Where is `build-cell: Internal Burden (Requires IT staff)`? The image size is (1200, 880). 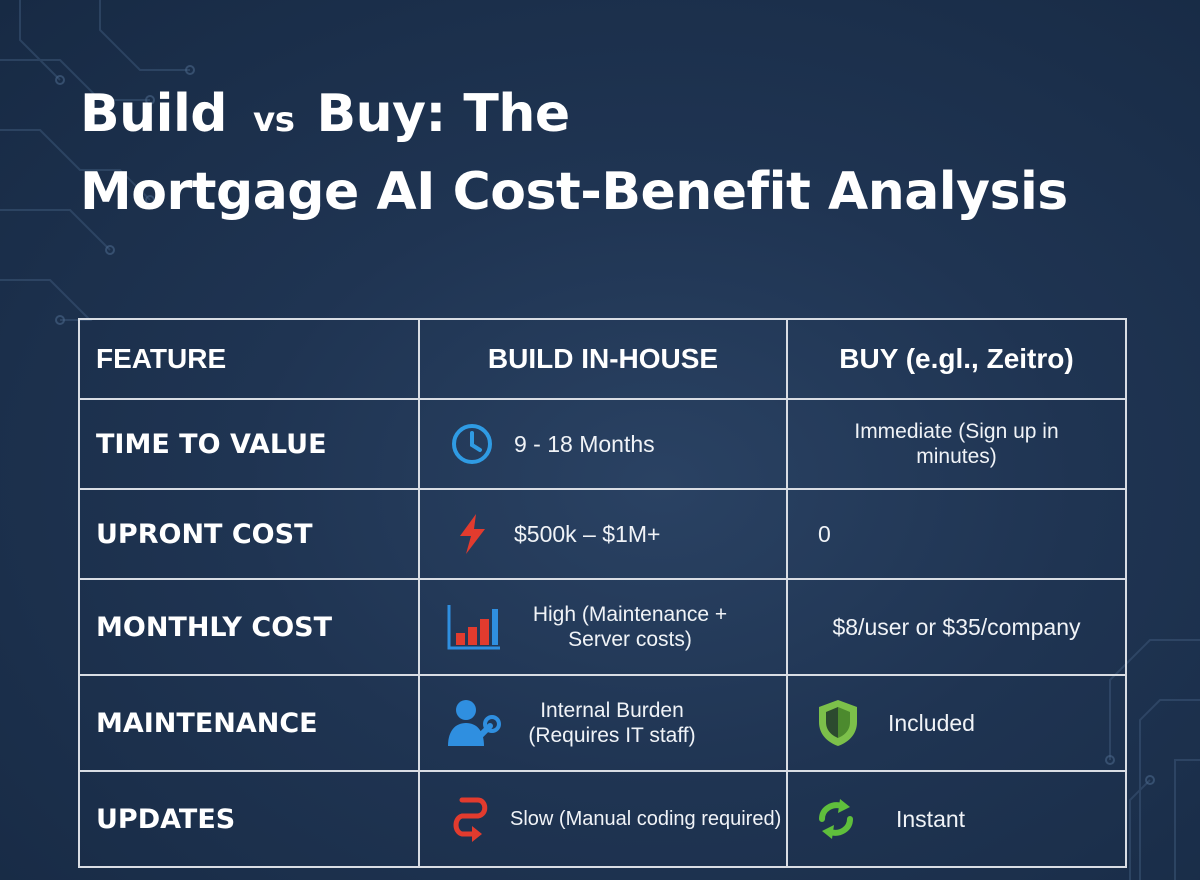
build-cell: Internal Burden (Requires IT staff) is located at coordinates (603, 723).